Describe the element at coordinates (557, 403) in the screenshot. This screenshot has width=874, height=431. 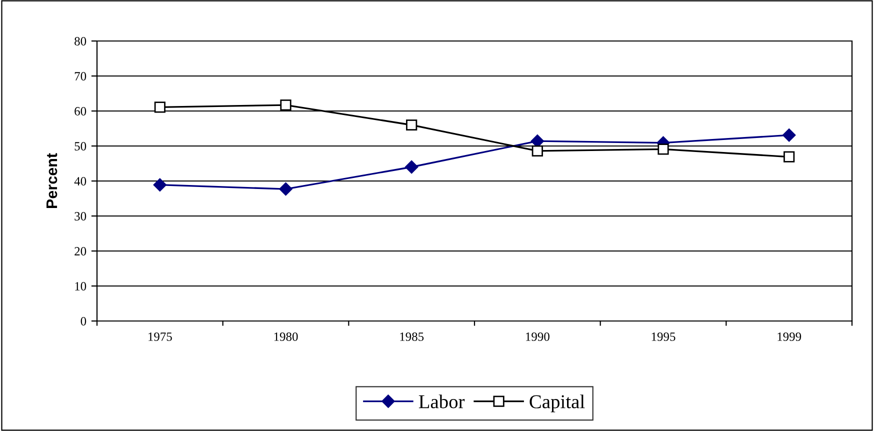
I see `legend-label: Capital` at that location.